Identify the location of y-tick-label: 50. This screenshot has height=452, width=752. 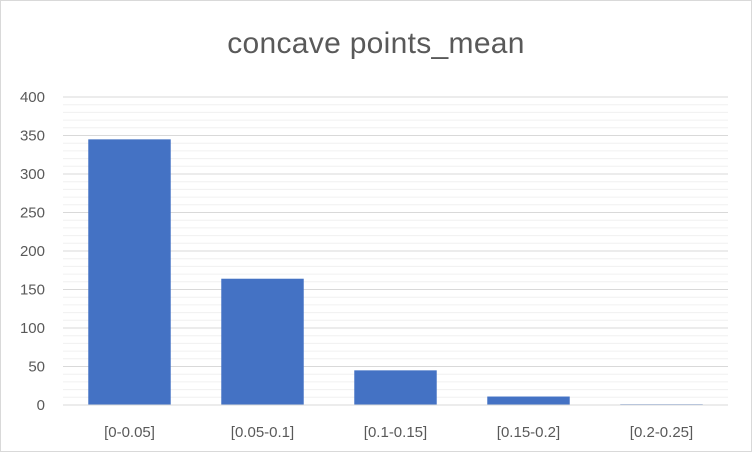
(36, 367).